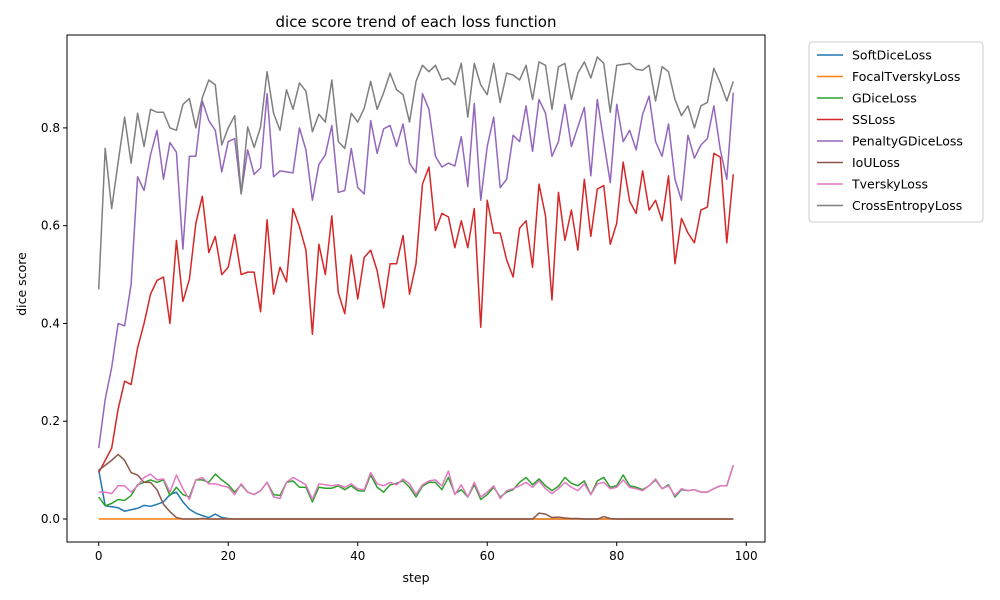  What do you see at coordinates (889, 184) in the screenshot?
I see `legend-label-tverskyloss: TverskyLoss` at bounding box center [889, 184].